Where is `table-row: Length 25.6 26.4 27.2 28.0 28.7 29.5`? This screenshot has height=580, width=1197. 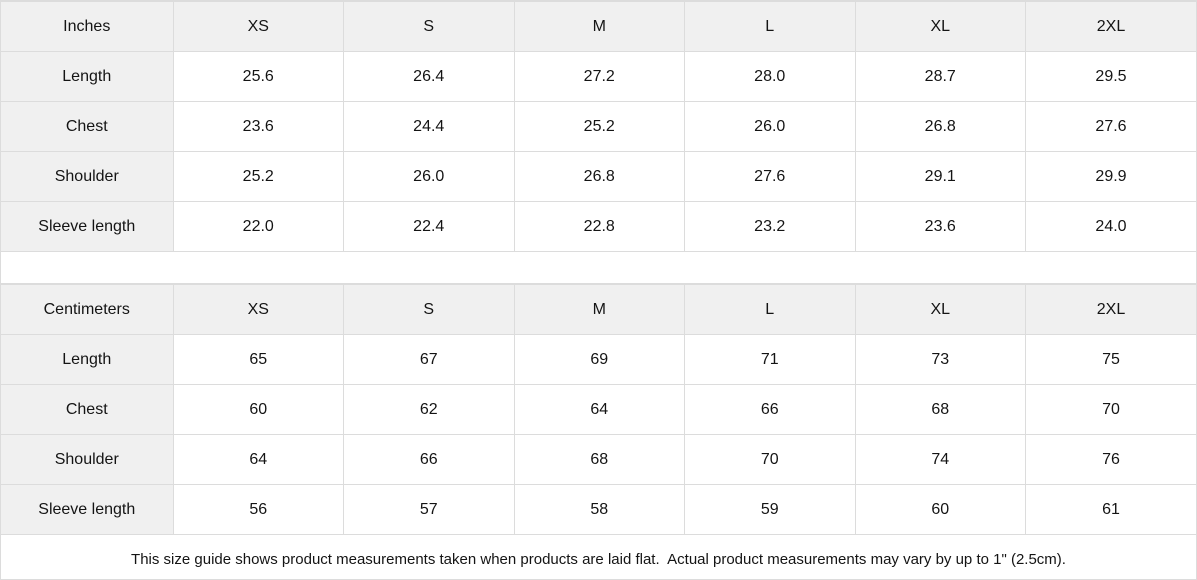
table-row: Length 25.6 26.4 27.2 28.0 28.7 29.5 is located at coordinates (598, 76).